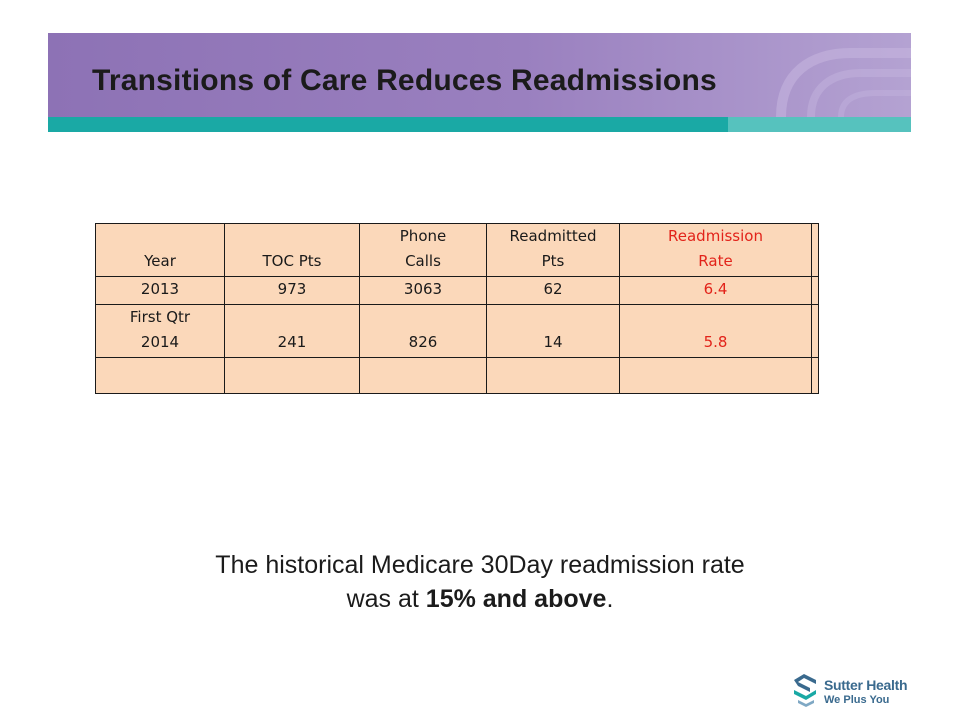 The image size is (960, 720). Describe the element at coordinates (292, 290) in the screenshot. I see `cell-toc-pts: 973` at that location.